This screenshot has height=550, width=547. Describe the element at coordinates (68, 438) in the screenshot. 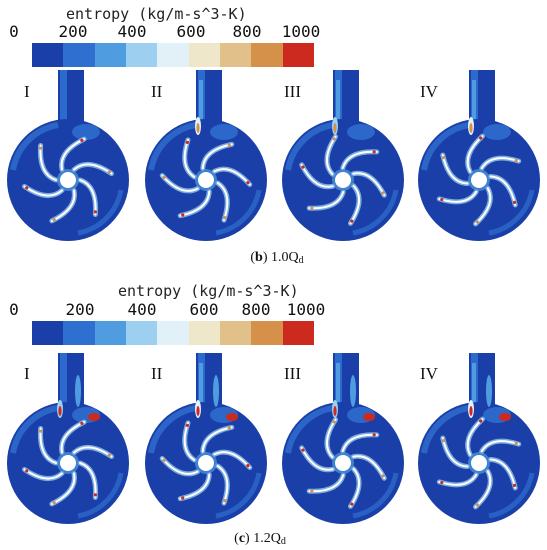

I see `pump-contour-c-I` at that location.